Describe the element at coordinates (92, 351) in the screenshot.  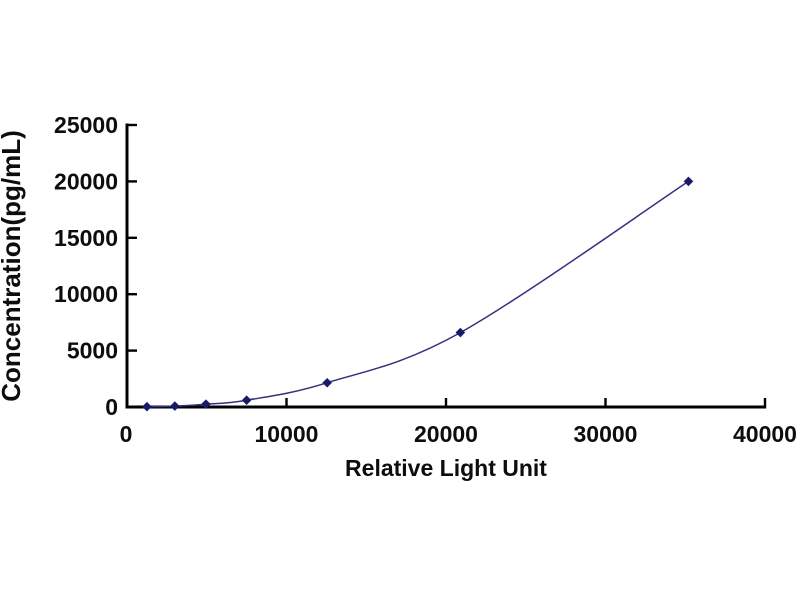
I see `y-tick-label: 5000` at that location.